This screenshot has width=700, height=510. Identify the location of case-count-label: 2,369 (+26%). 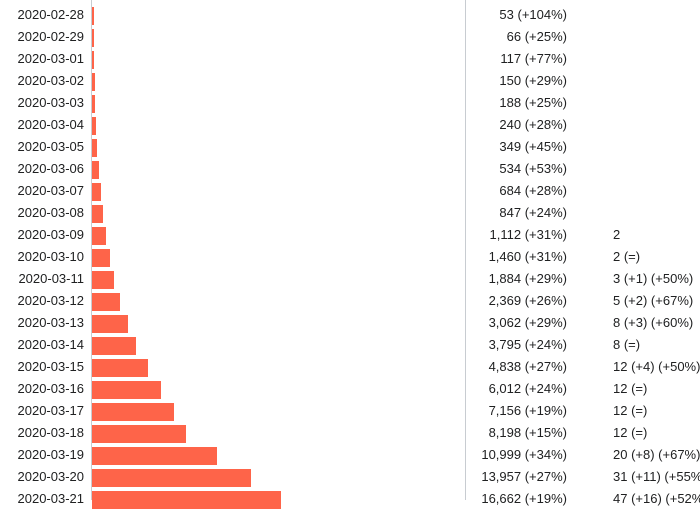
(527, 300).